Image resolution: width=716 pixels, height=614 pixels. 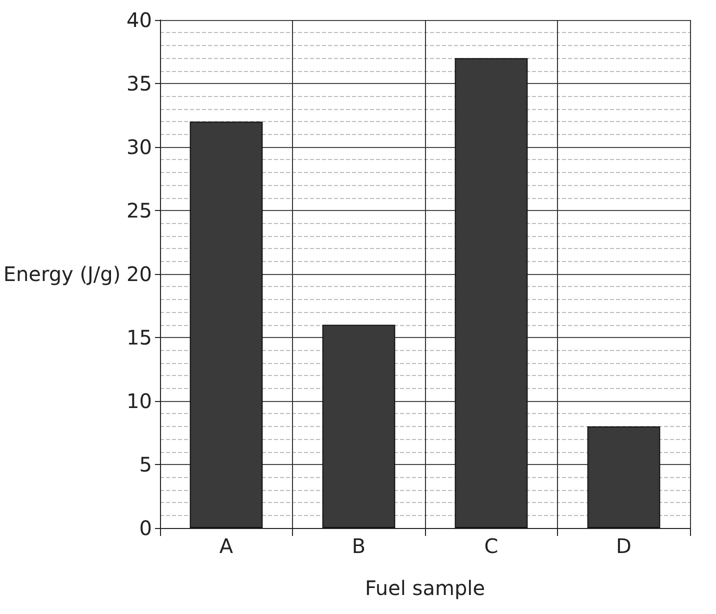 What do you see at coordinates (145, 464) in the screenshot?
I see `y-tick-label: 5` at bounding box center [145, 464].